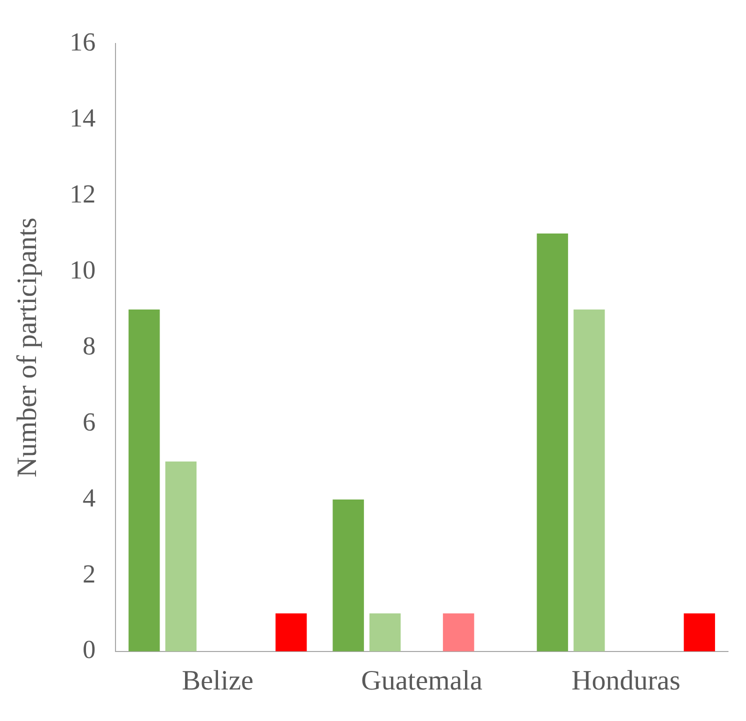  Describe the element at coordinates (83, 41) in the screenshot. I see `y-tick-label: 16` at that location.